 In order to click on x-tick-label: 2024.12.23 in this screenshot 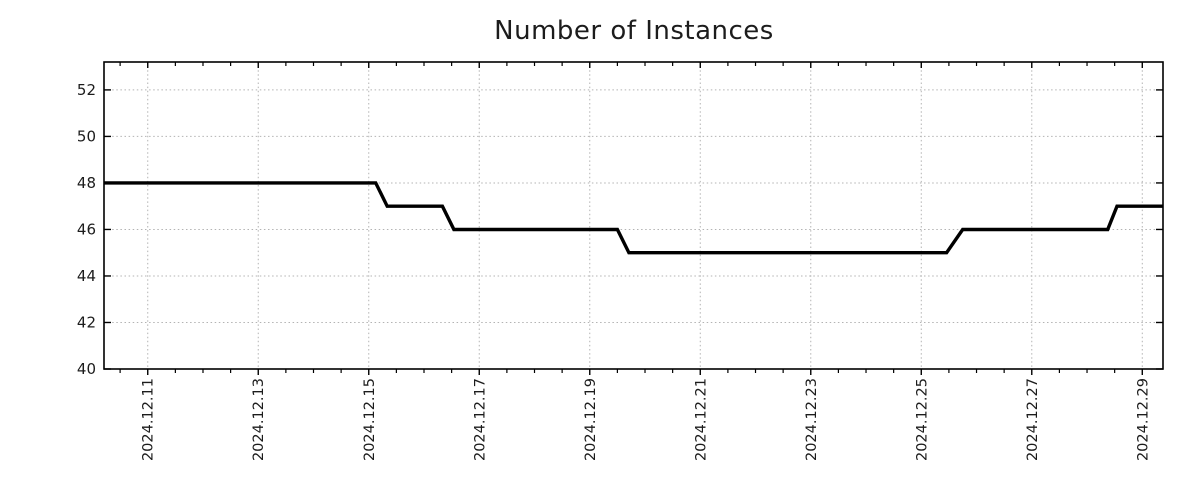, I will do `click(812, 419)`.